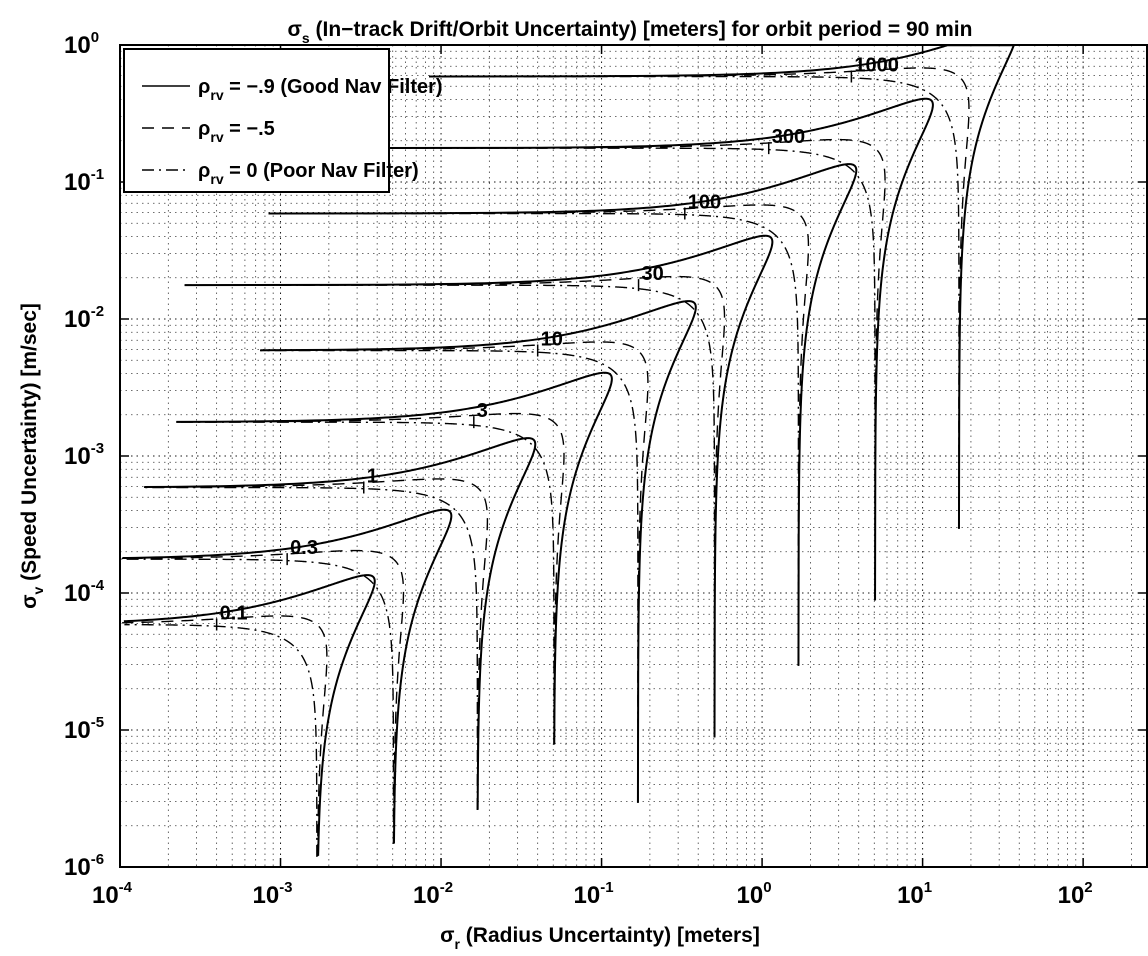 The image size is (1148, 956). I want to click on x-tick-labels: 10⁻⁴ 10⁻³ 10⁻² 10⁻¹ 10⁰ 10¹ 10², so click(592, 894).